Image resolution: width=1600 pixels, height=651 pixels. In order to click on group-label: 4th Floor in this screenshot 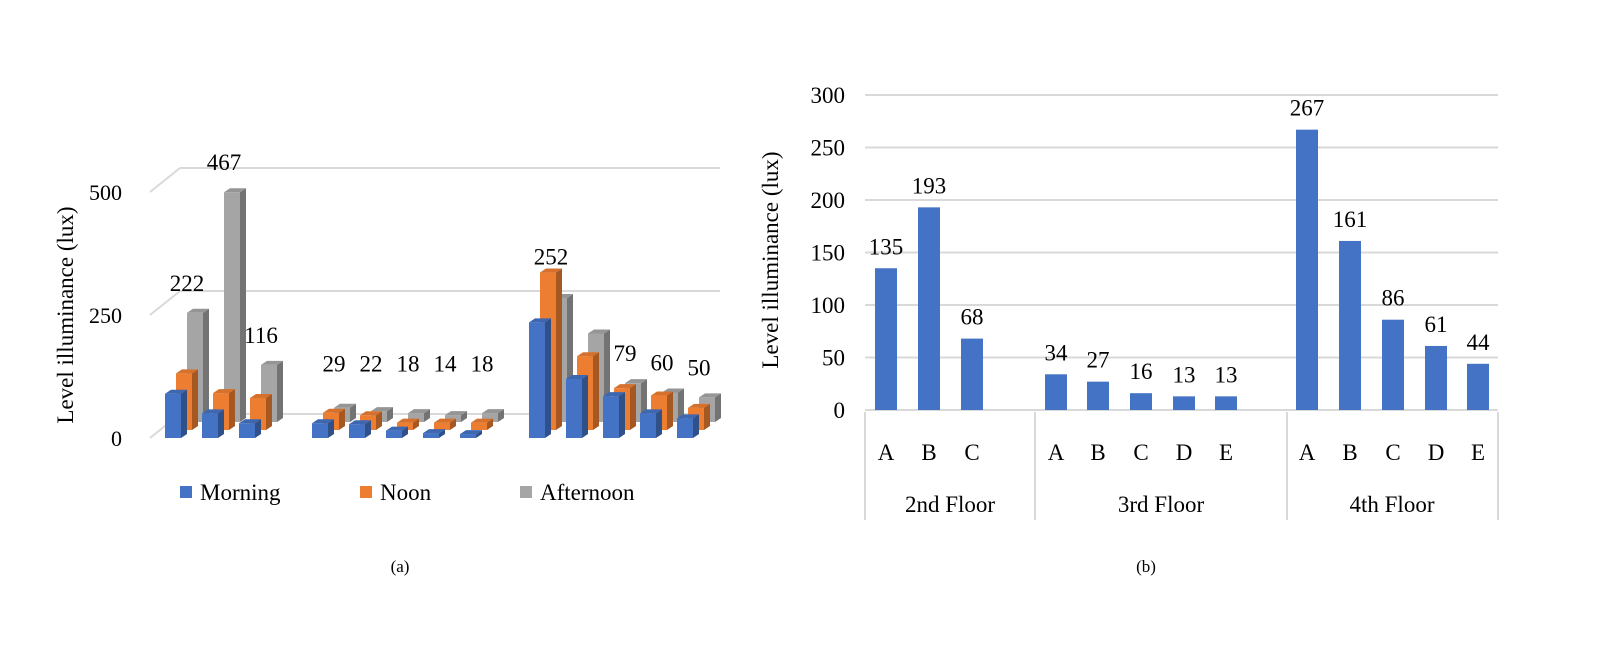, I will do `click(1392, 504)`.